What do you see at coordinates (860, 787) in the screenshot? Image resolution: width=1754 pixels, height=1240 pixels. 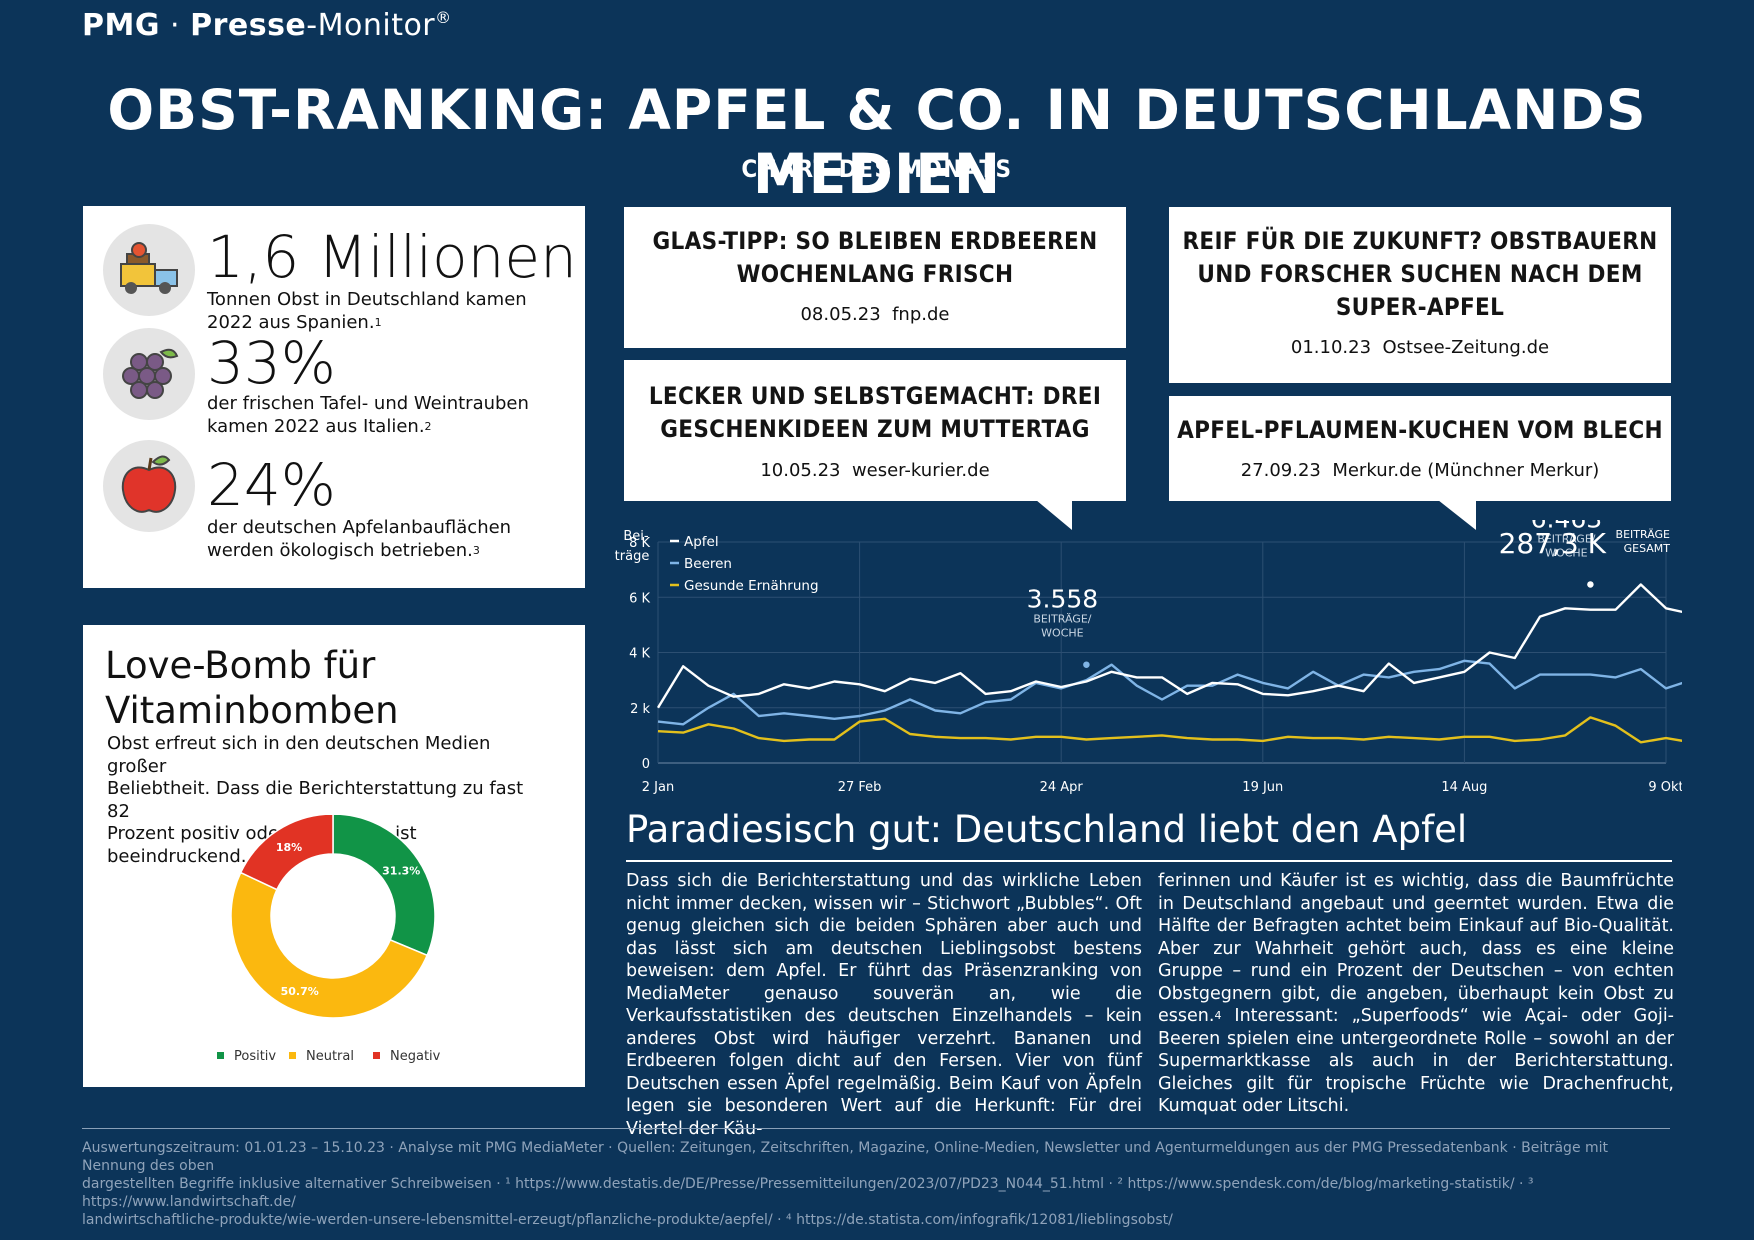 I see `x-tick-label: 27 Feb` at bounding box center [860, 787].